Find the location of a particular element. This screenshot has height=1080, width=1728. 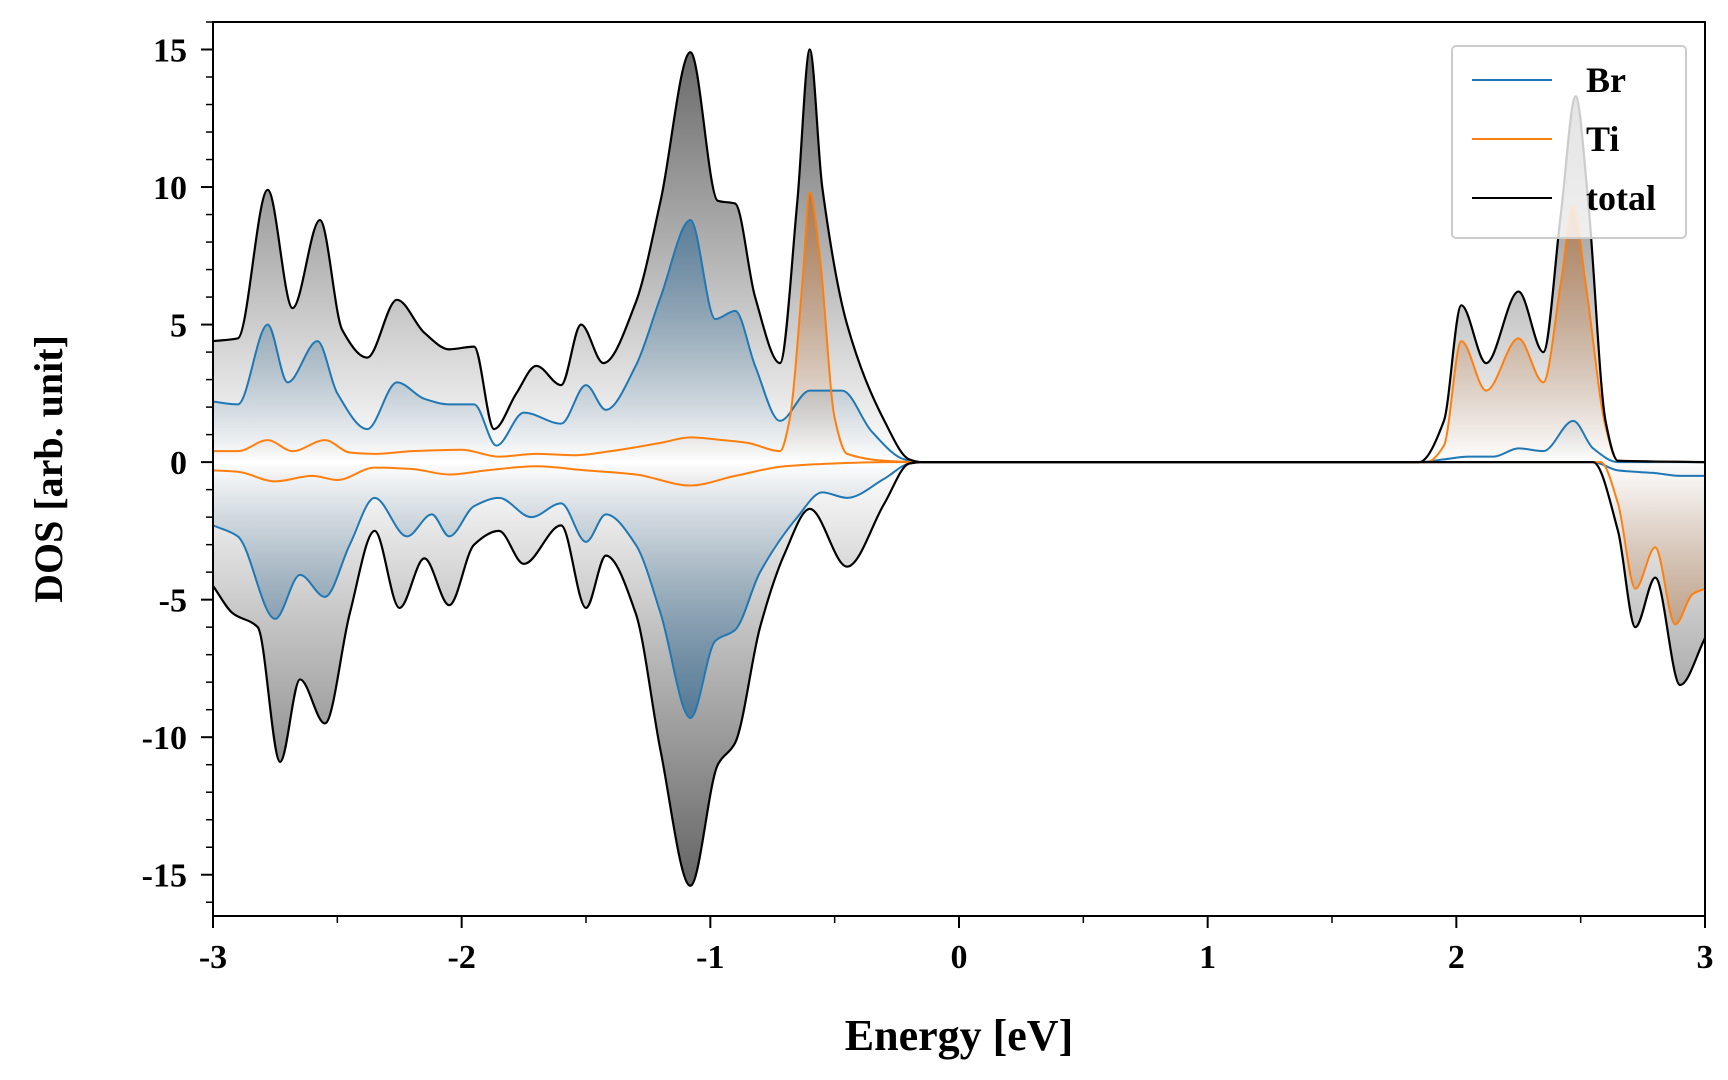

x-tick-label: 1 is located at coordinates (1207, 957).